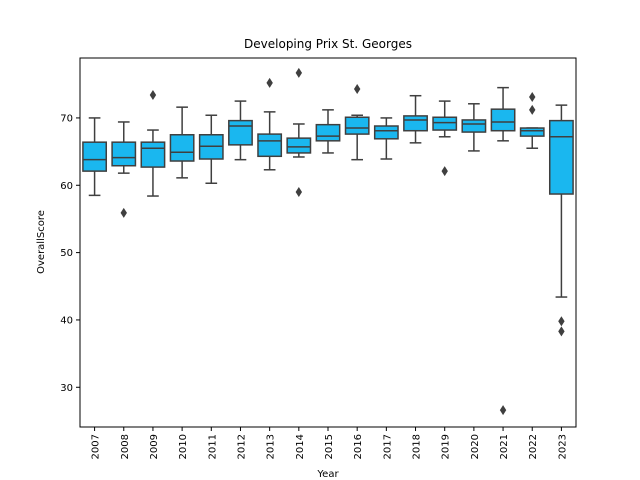 Image resolution: width=640 pixels, height=480 pixels. Describe the element at coordinates (212, 446) in the screenshot. I see `x-tick-label: 2011` at that location.